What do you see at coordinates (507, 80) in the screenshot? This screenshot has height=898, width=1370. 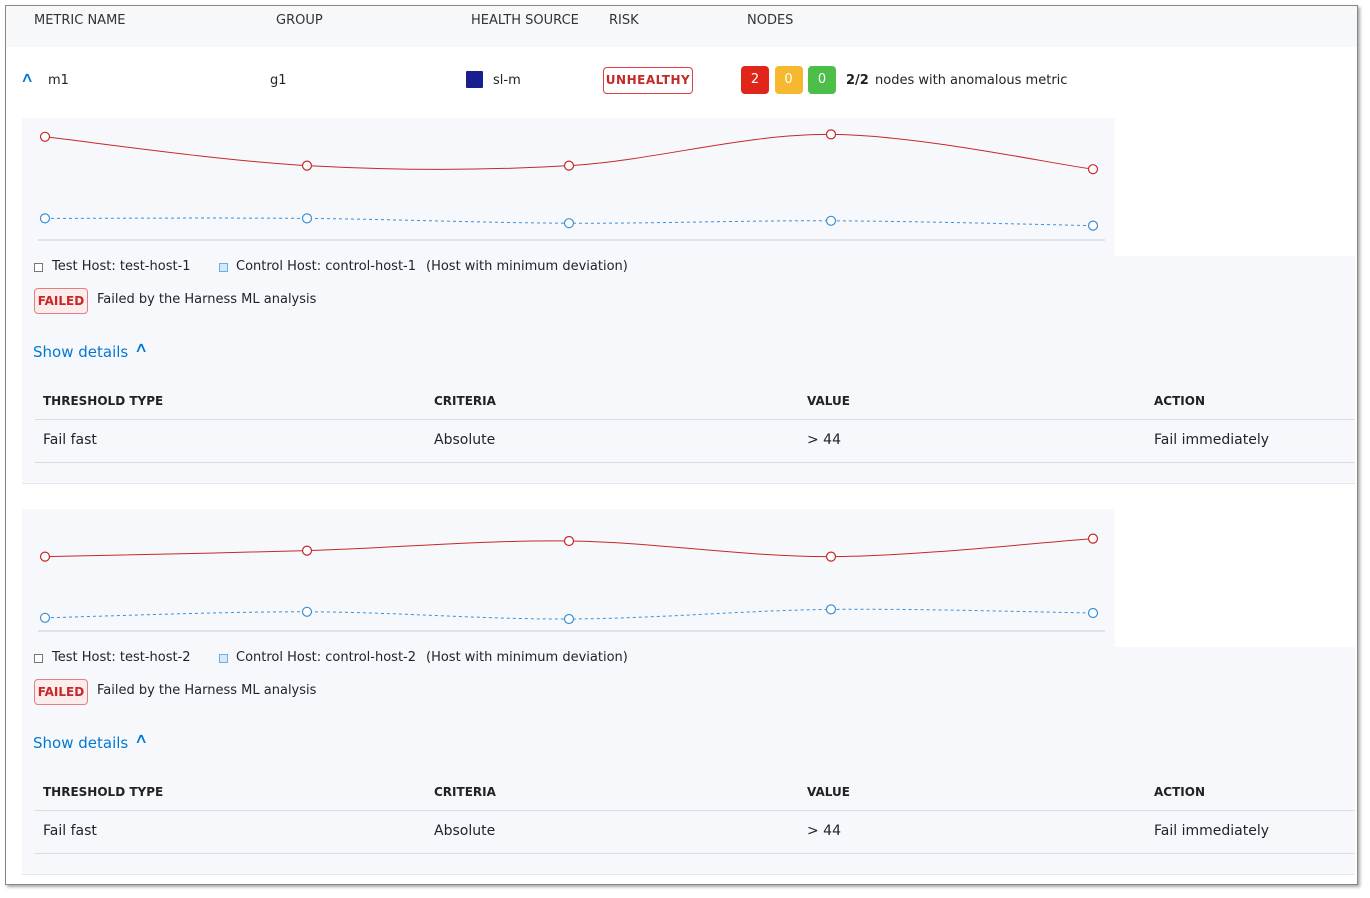 I see `health-source: sl-m` at bounding box center [507, 80].